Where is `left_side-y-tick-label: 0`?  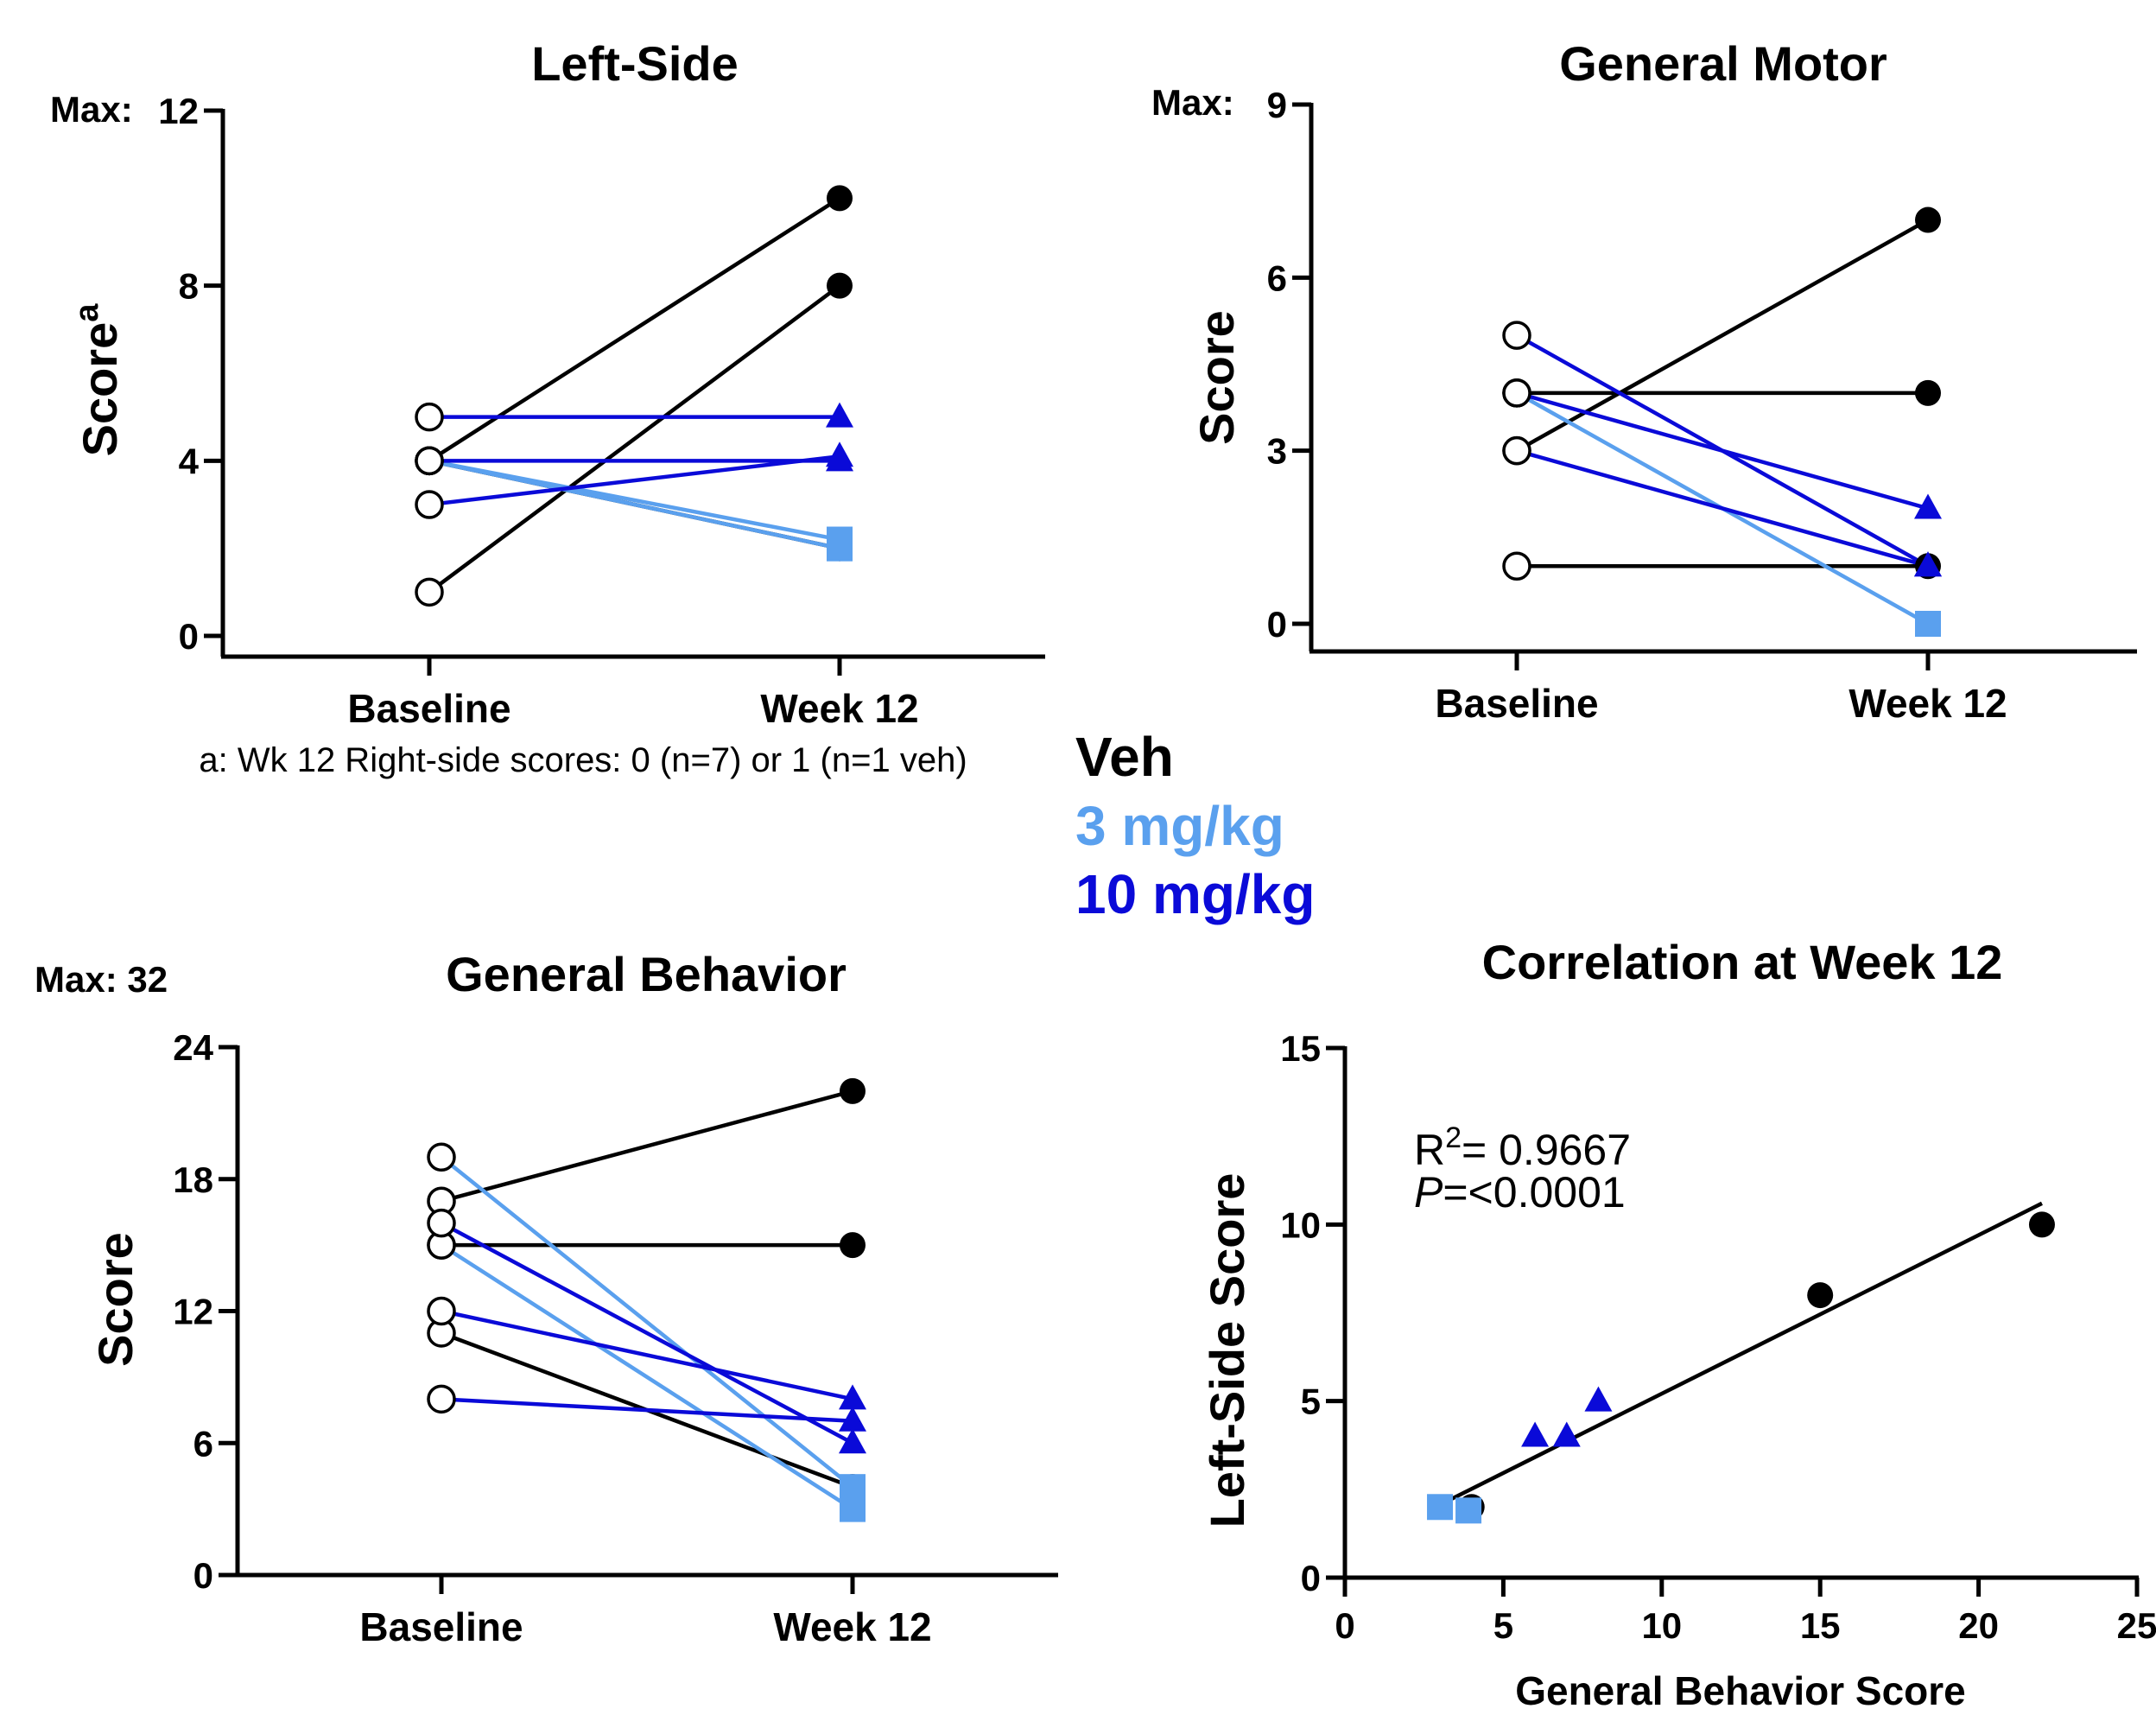
left_side-y-tick-label: 0 is located at coordinates (189, 636).